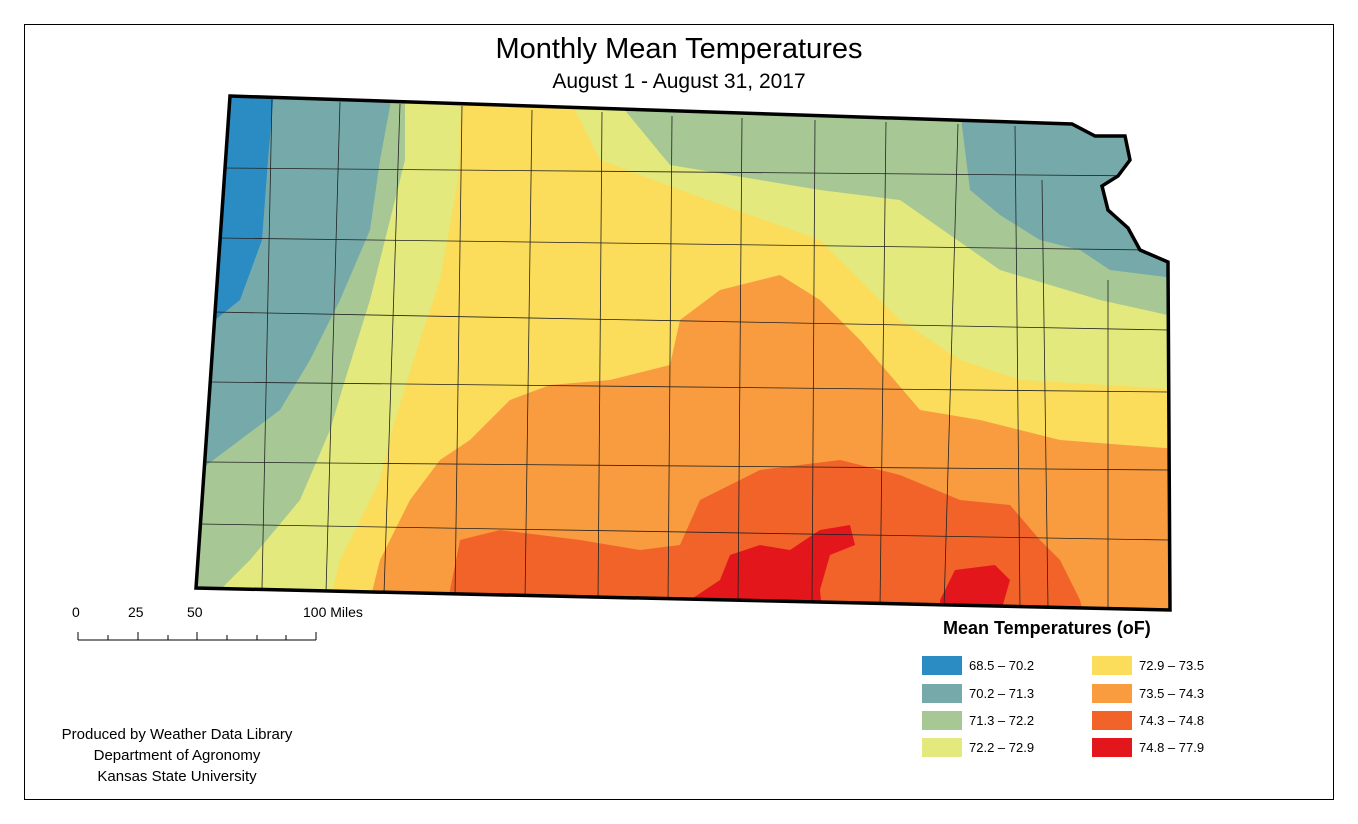 The width and height of the screenshot is (1358, 824). I want to click on scale-label-25: 25, so click(136, 612).